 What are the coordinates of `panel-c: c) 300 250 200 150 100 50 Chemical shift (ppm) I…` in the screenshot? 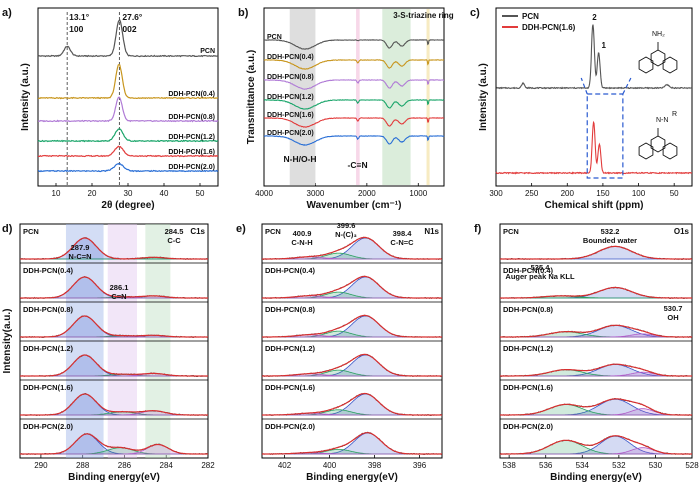 It's located at (581, 109).